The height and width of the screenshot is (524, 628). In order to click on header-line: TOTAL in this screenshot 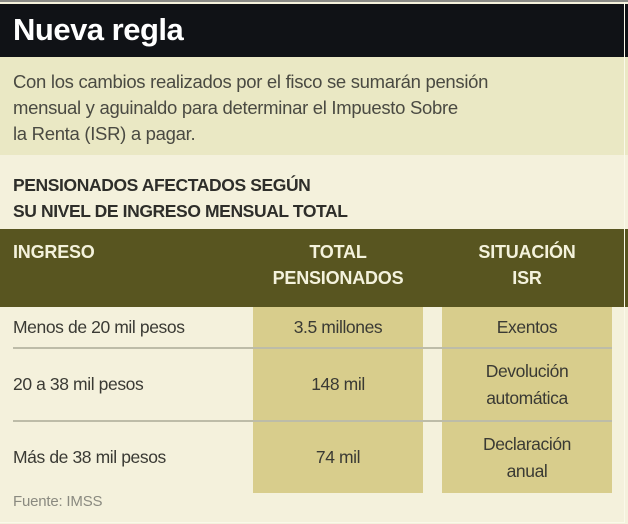, I will do `click(338, 252)`.